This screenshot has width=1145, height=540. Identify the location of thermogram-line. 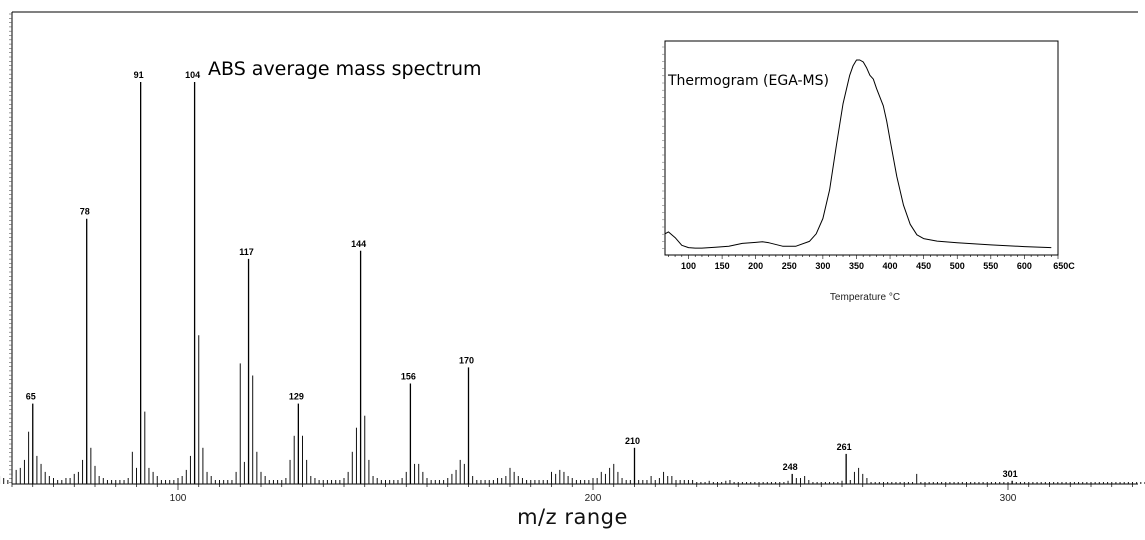
(858, 154).